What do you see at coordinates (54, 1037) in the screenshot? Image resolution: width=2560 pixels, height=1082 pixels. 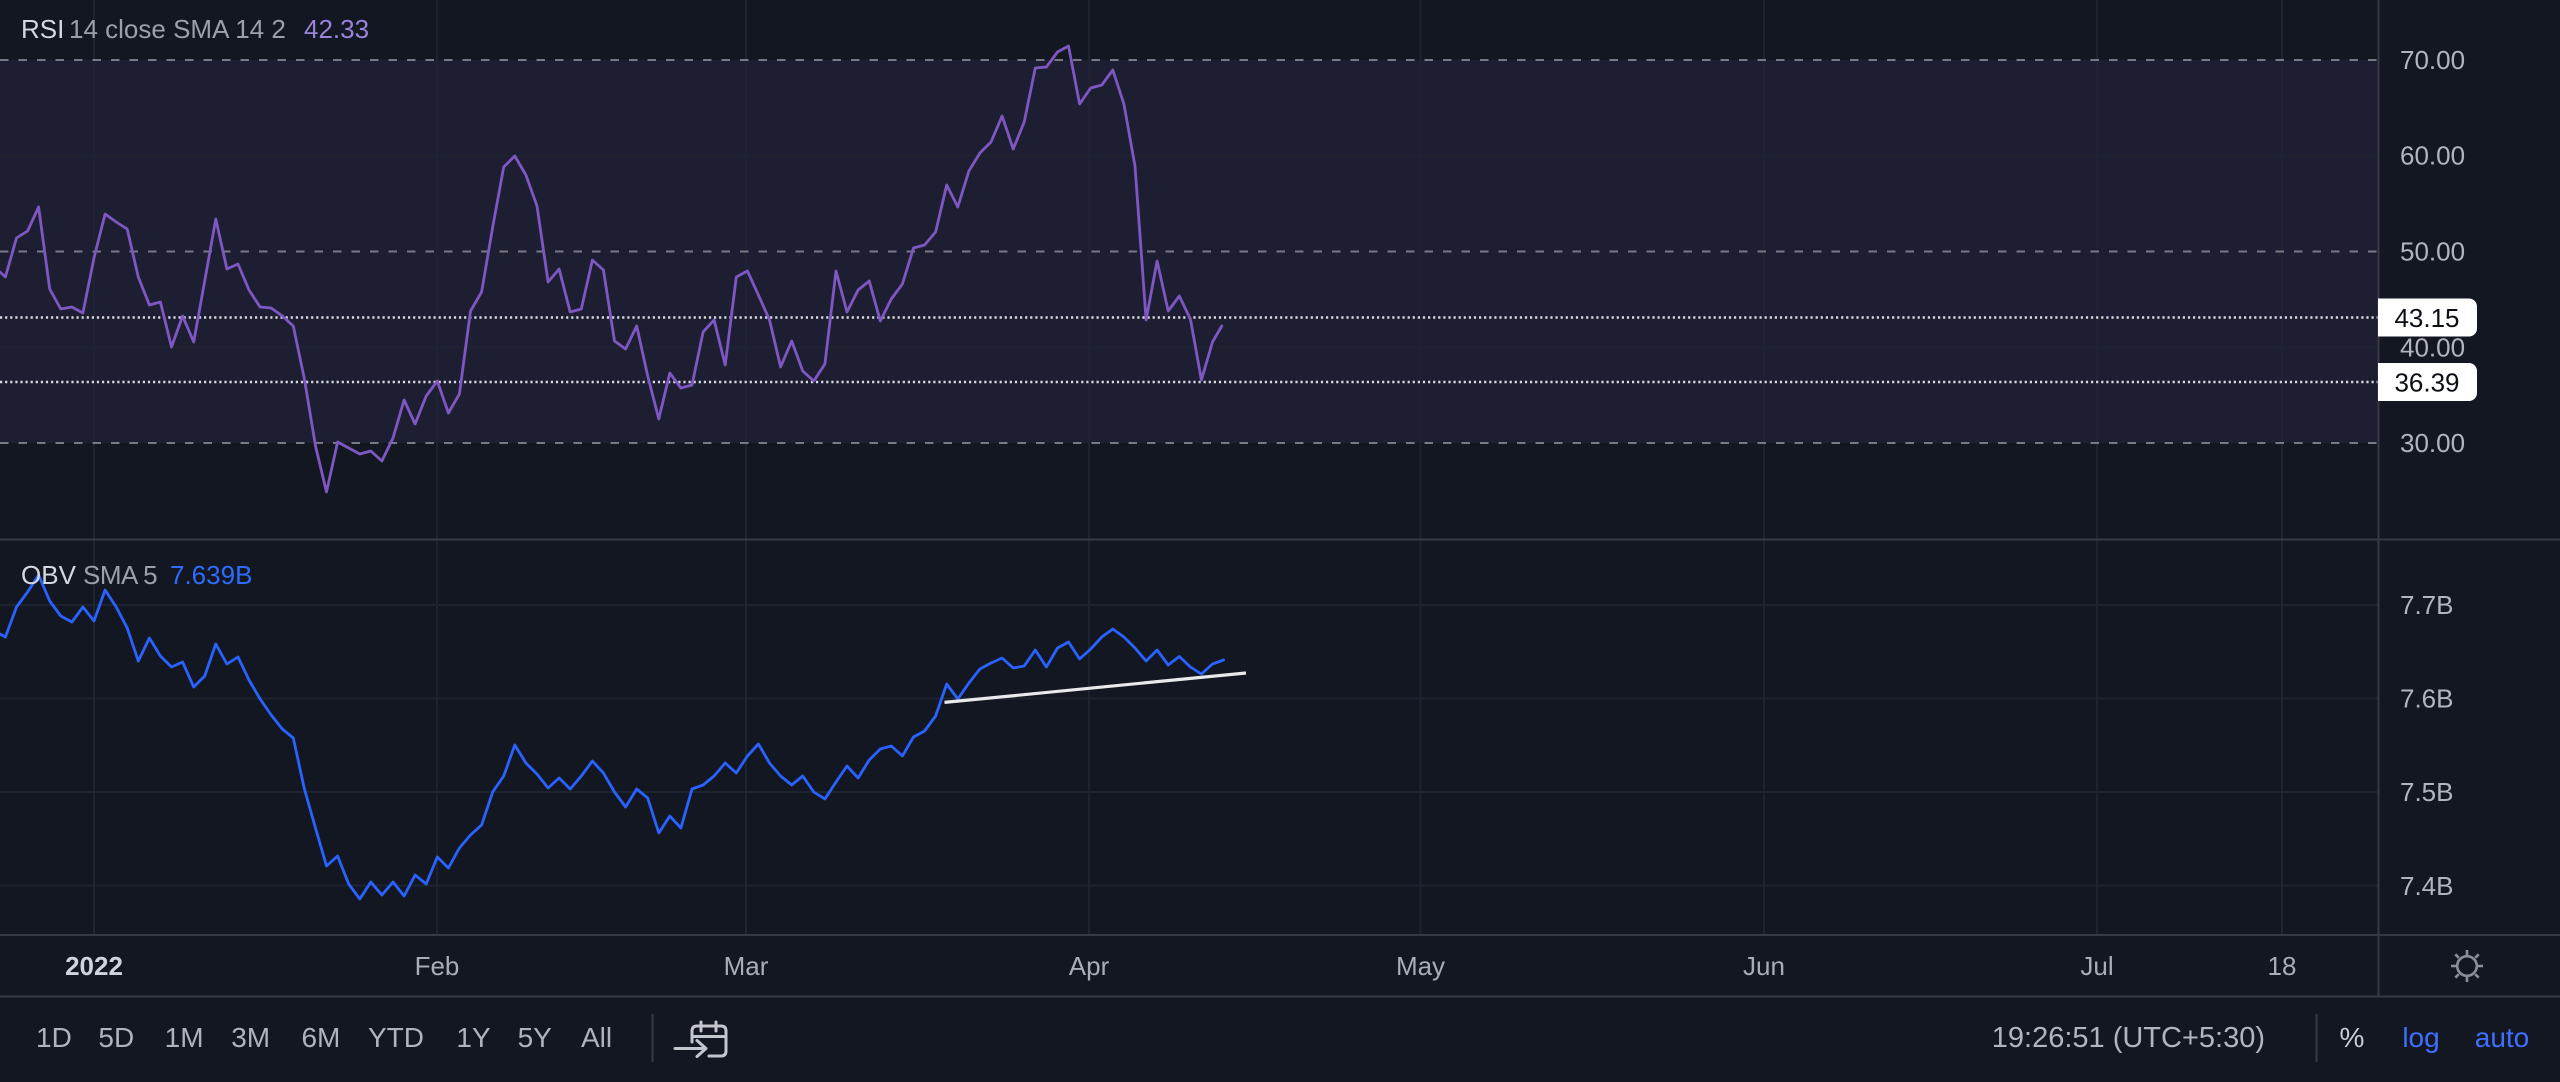 I see `svg-text: 1D` at bounding box center [54, 1037].